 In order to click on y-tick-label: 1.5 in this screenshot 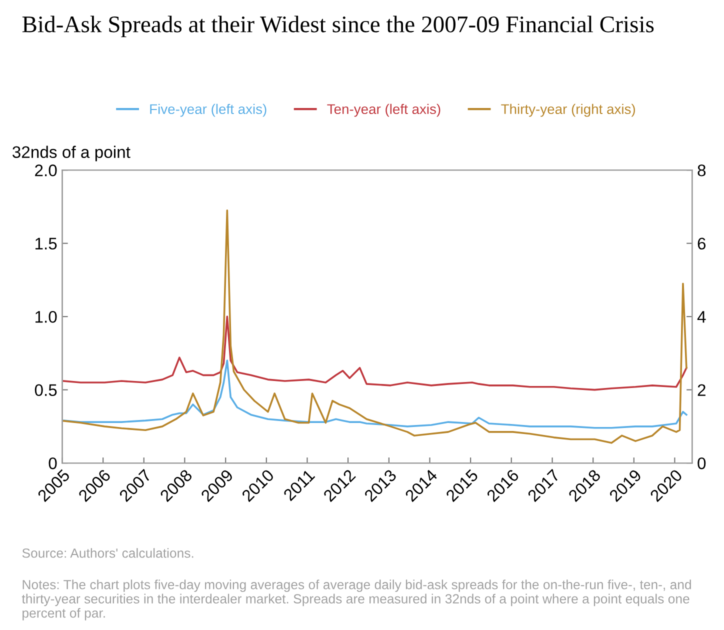, I will do `click(46, 244)`.